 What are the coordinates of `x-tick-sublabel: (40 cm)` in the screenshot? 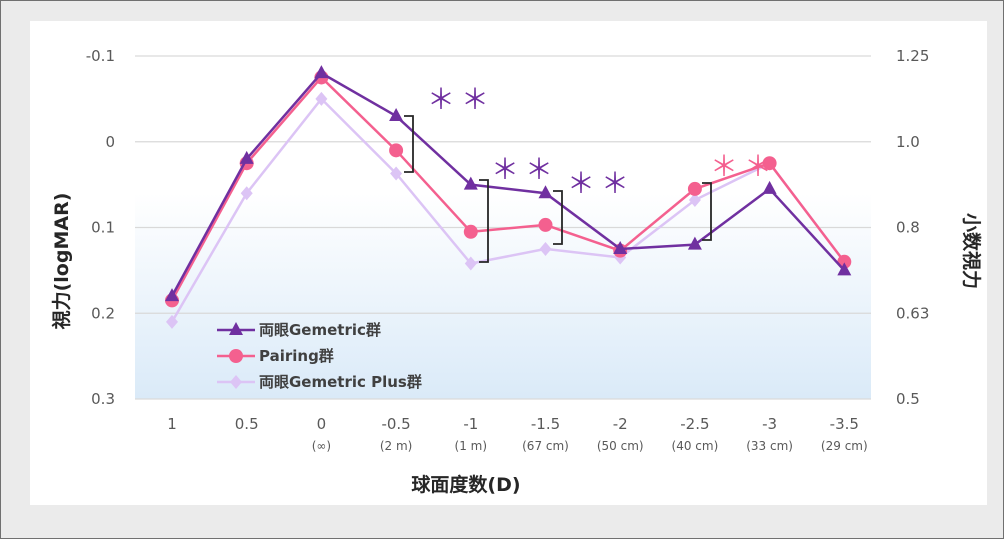 It's located at (695, 446).